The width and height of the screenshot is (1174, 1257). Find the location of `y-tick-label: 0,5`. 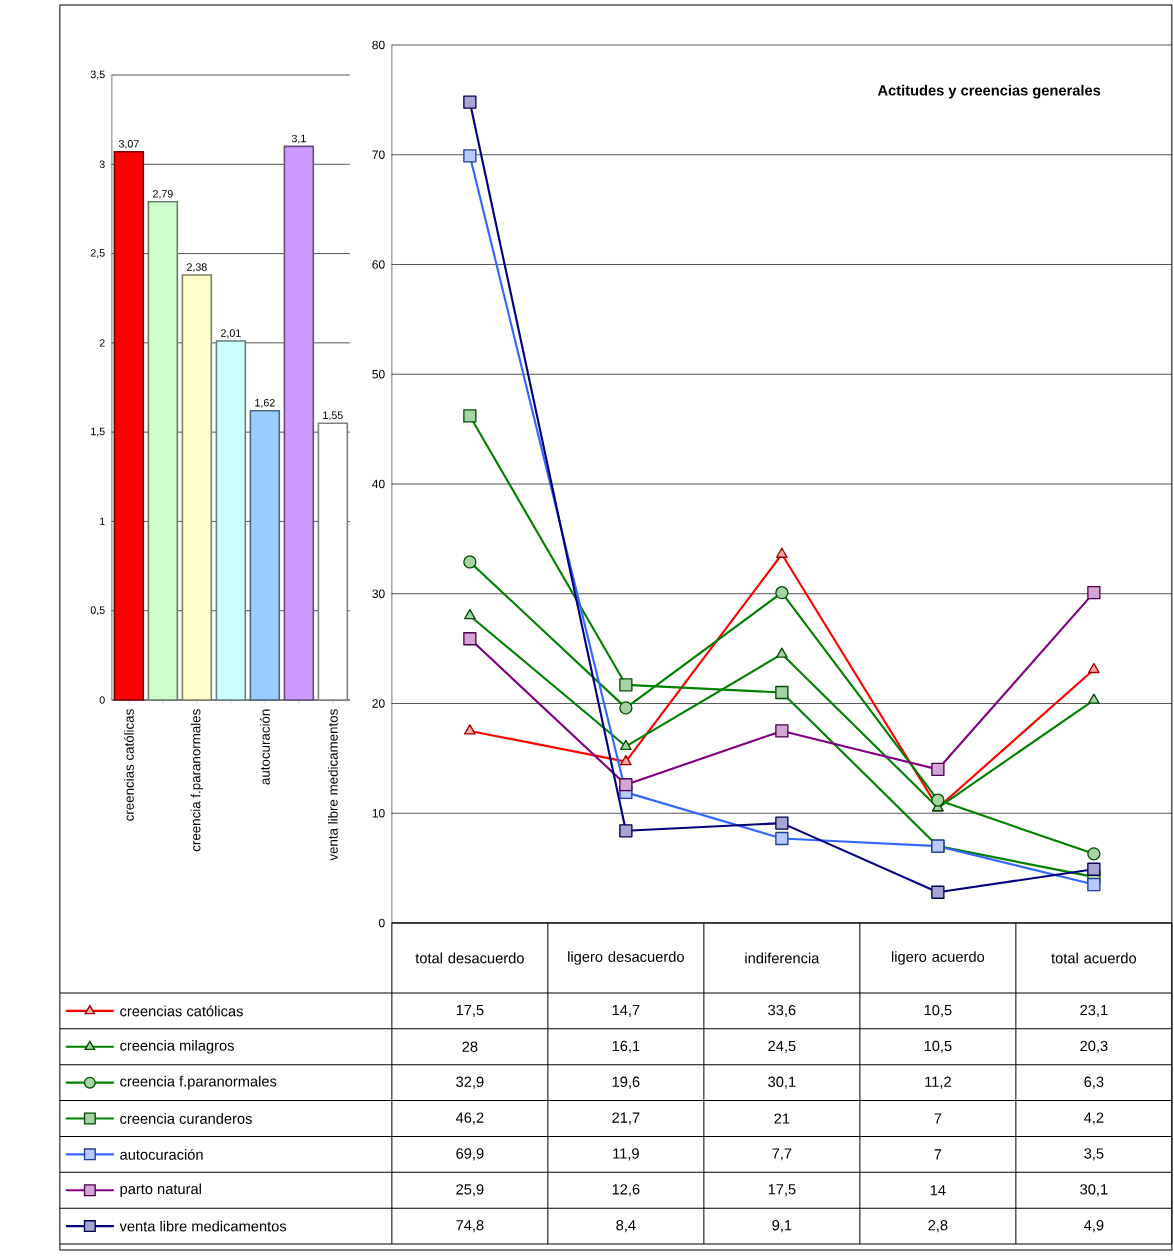

y-tick-label: 0,5 is located at coordinates (97, 611).